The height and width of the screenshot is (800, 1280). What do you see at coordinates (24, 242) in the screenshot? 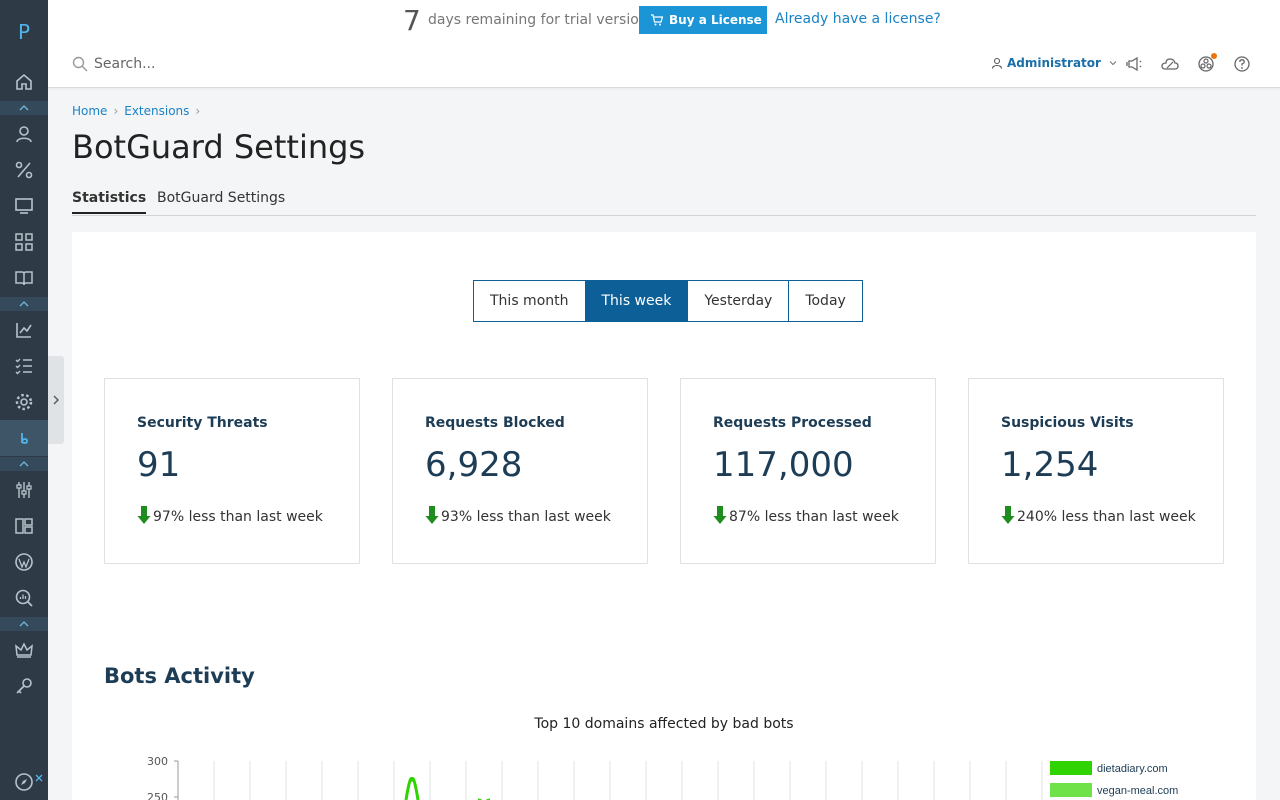
I see `apps-icon` at bounding box center [24, 242].